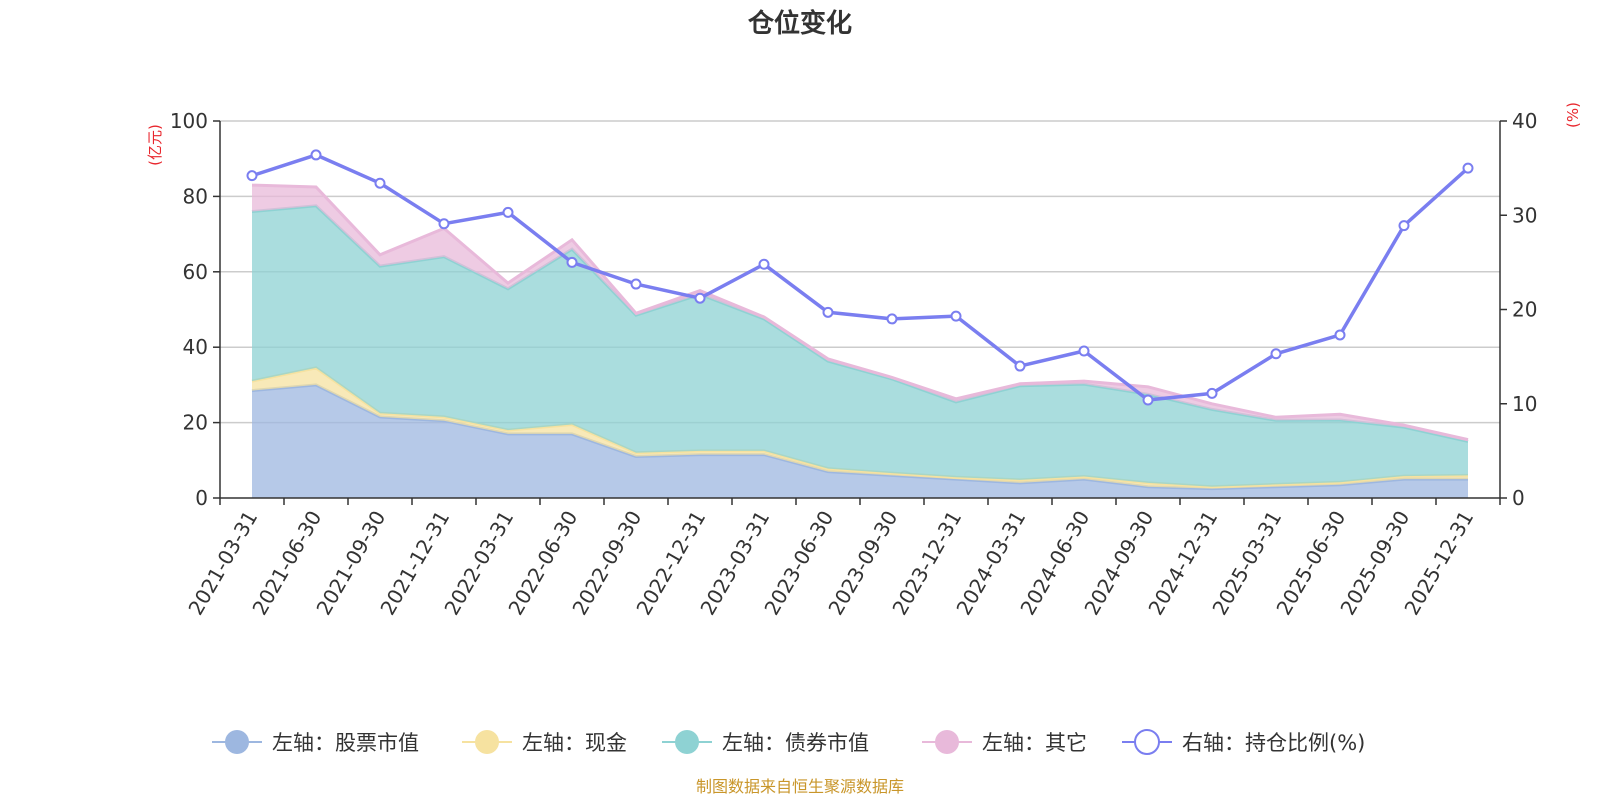 The image size is (1600, 800). I want to click on right-axis-unit: (%), so click(1573, 115).